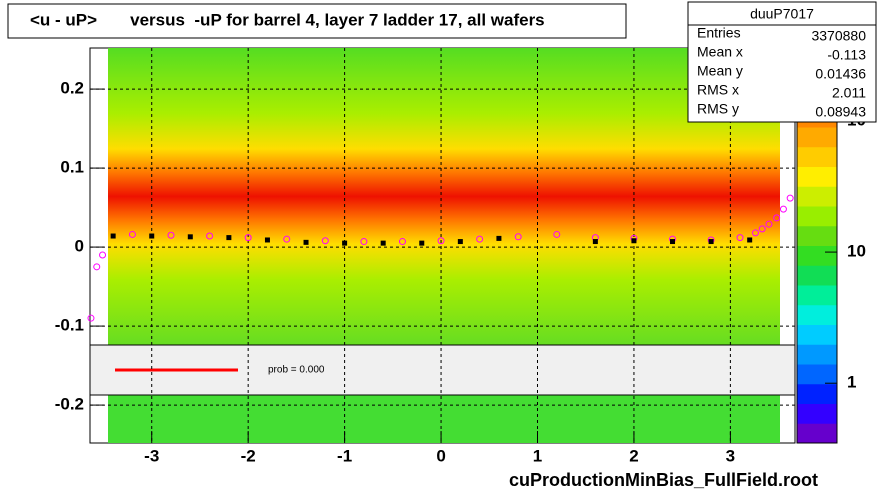  Describe the element at coordinates (782, 14) in the screenshot. I see `stats-title: duuP7017` at that location.